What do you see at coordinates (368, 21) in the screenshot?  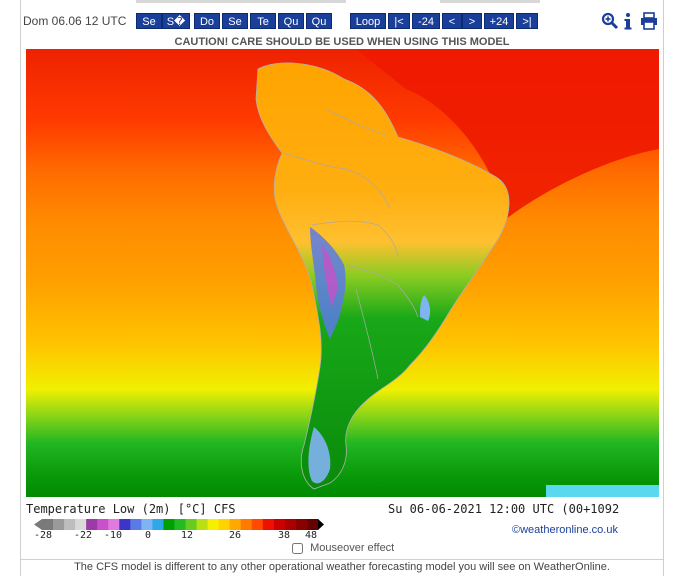 I see `loop-button: Loop` at bounding box center [368, 21].